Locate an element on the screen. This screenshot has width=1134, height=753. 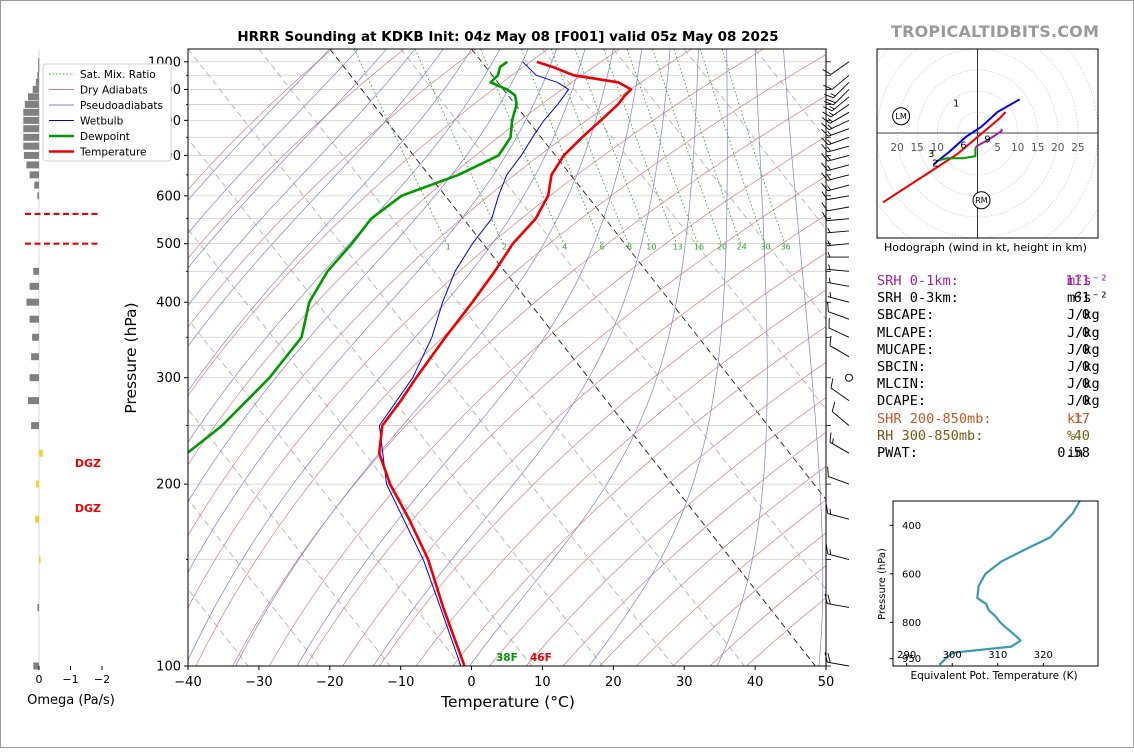
pseudoadiabat-line is located at coordinates (658, 357).